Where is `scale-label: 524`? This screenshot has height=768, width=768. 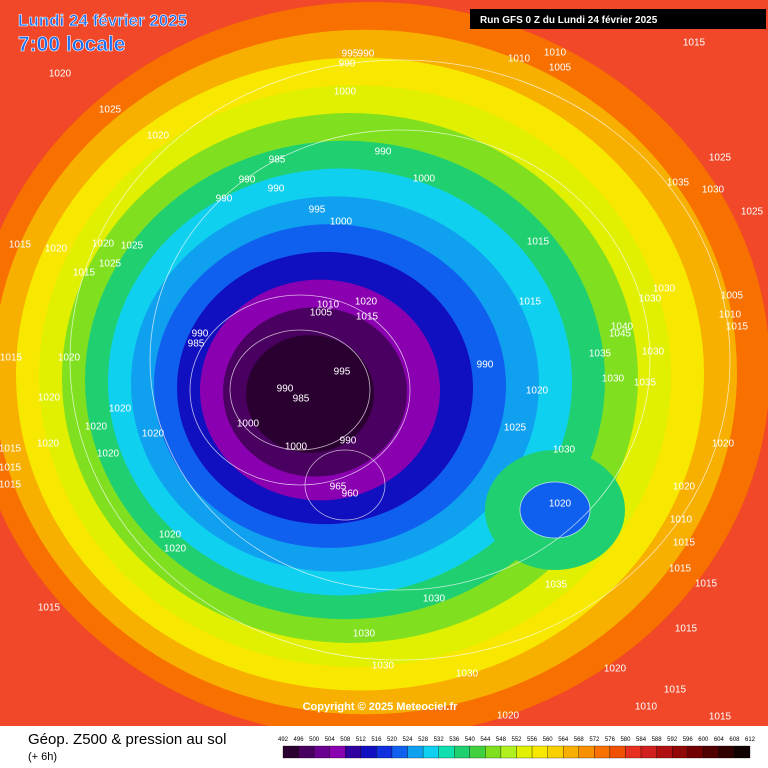
scale-label: 524 is located at coordinates (408, 740).